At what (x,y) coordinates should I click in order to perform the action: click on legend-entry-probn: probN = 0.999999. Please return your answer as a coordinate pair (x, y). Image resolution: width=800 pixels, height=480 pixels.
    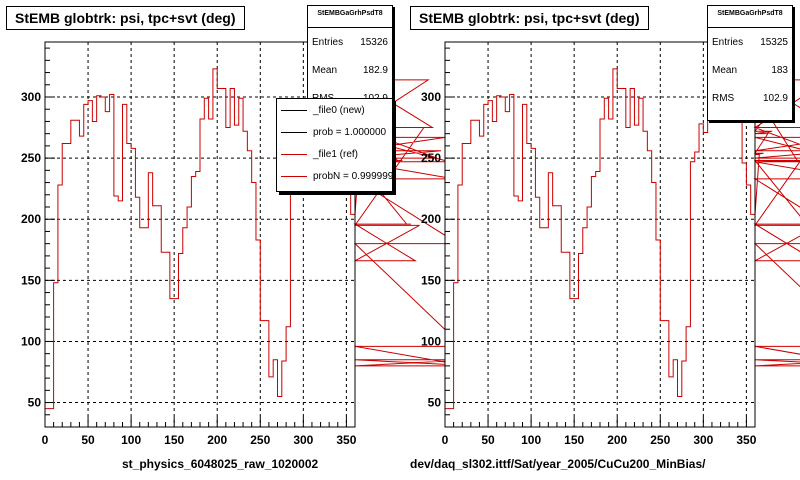
    Looking at the image, I should click on (334, 176).